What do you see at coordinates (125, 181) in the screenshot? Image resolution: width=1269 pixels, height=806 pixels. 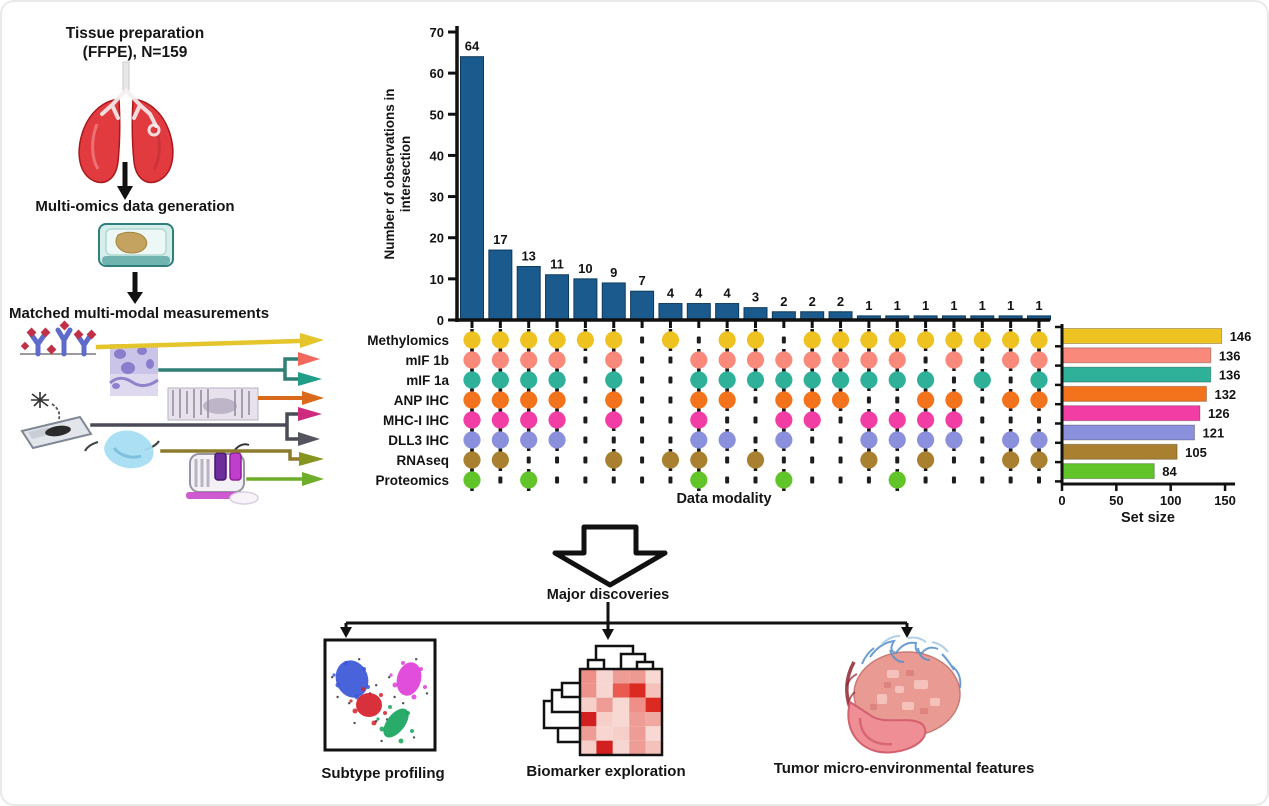 I see `down-arrow-icon` at bounding box center [125, 181].